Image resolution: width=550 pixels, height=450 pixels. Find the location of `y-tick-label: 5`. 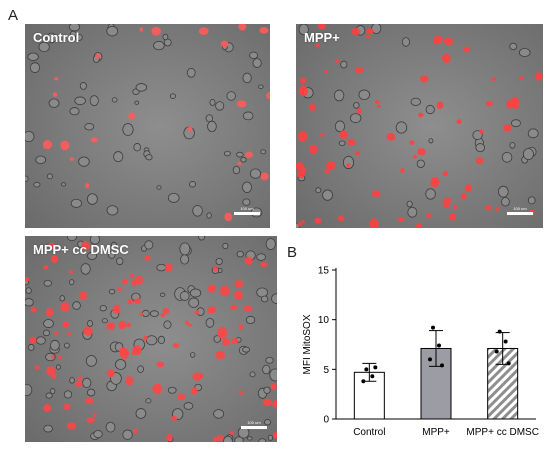

y-tick-label: 5 is located at coordinates (326, 370).